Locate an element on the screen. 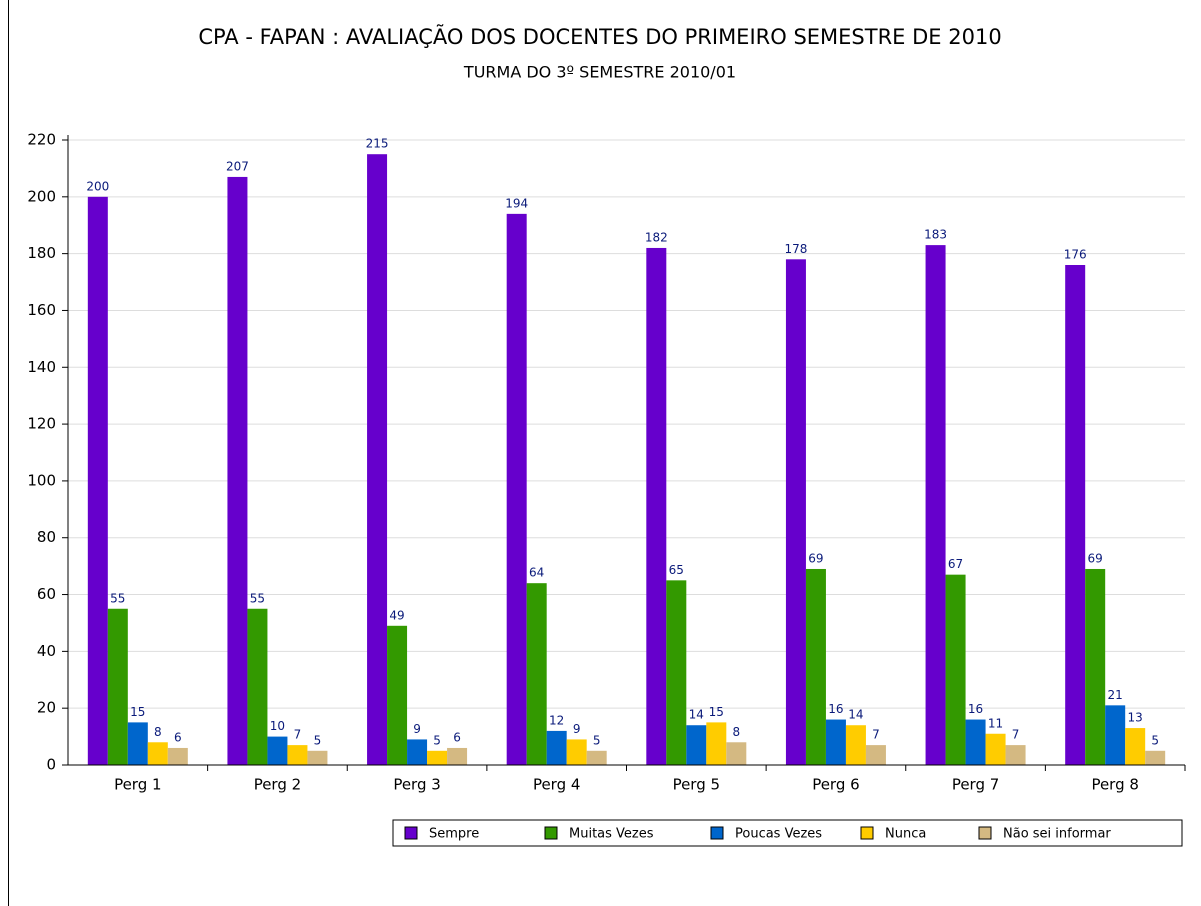 Image resolution: width=1201 pixels, height=906 pixels. legend-label: Muitas Vezes is located at coordinates (611, 834).